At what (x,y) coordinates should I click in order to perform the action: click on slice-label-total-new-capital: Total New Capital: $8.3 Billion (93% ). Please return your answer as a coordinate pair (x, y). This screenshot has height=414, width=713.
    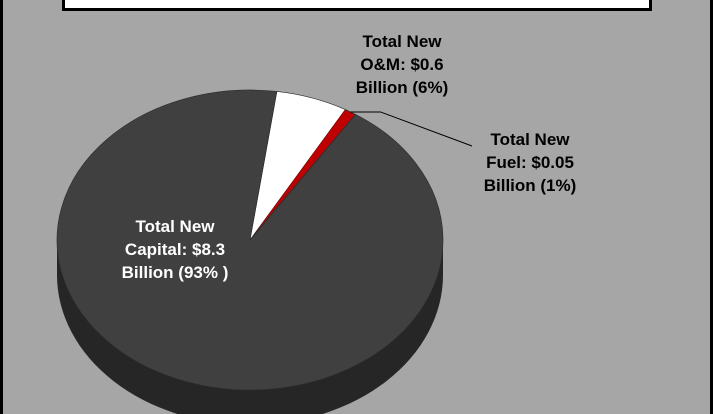
    Looking at the image, I should click on (175, 249).